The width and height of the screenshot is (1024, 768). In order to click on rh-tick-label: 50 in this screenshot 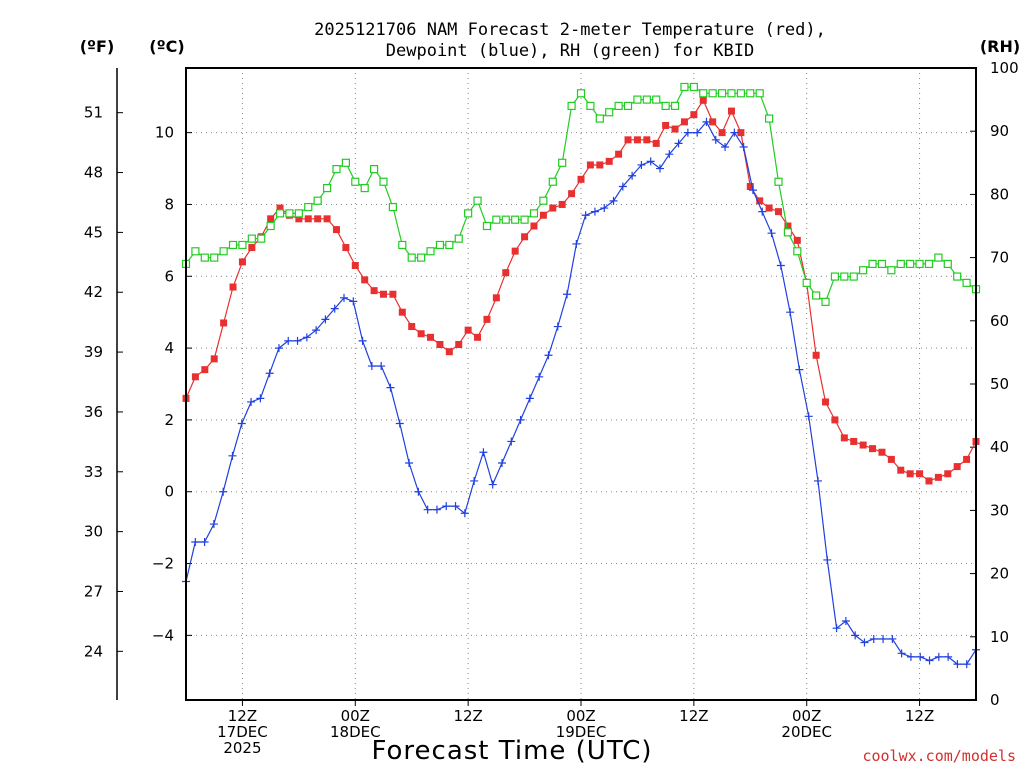, I will do `click(999, 384)`.